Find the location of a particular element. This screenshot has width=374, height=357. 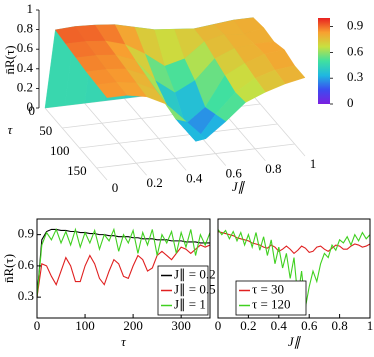

y-tick-label: 0.6 is located at coordinates (26, 264).